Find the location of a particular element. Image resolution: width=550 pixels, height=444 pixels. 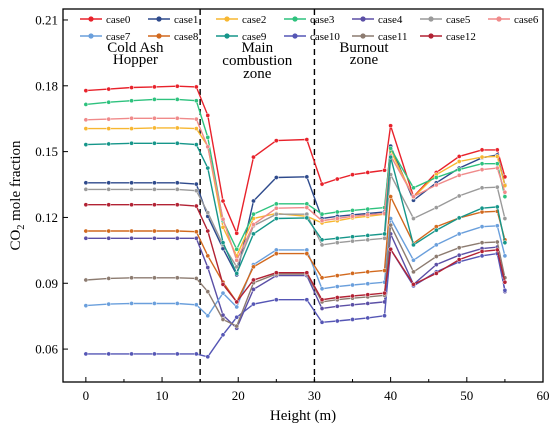

legend-label: case7 is located at coordinates (118, 37).